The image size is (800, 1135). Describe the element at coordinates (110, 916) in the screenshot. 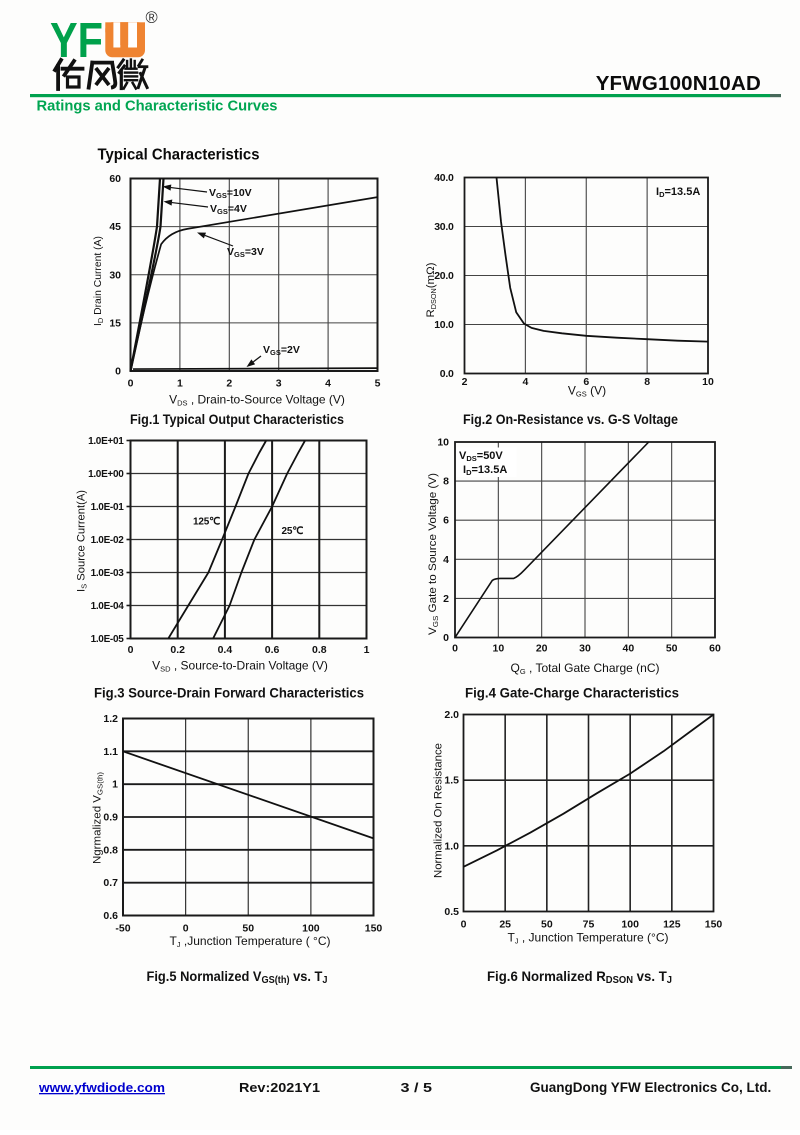

I see `svg-text: 0.6` at that location.